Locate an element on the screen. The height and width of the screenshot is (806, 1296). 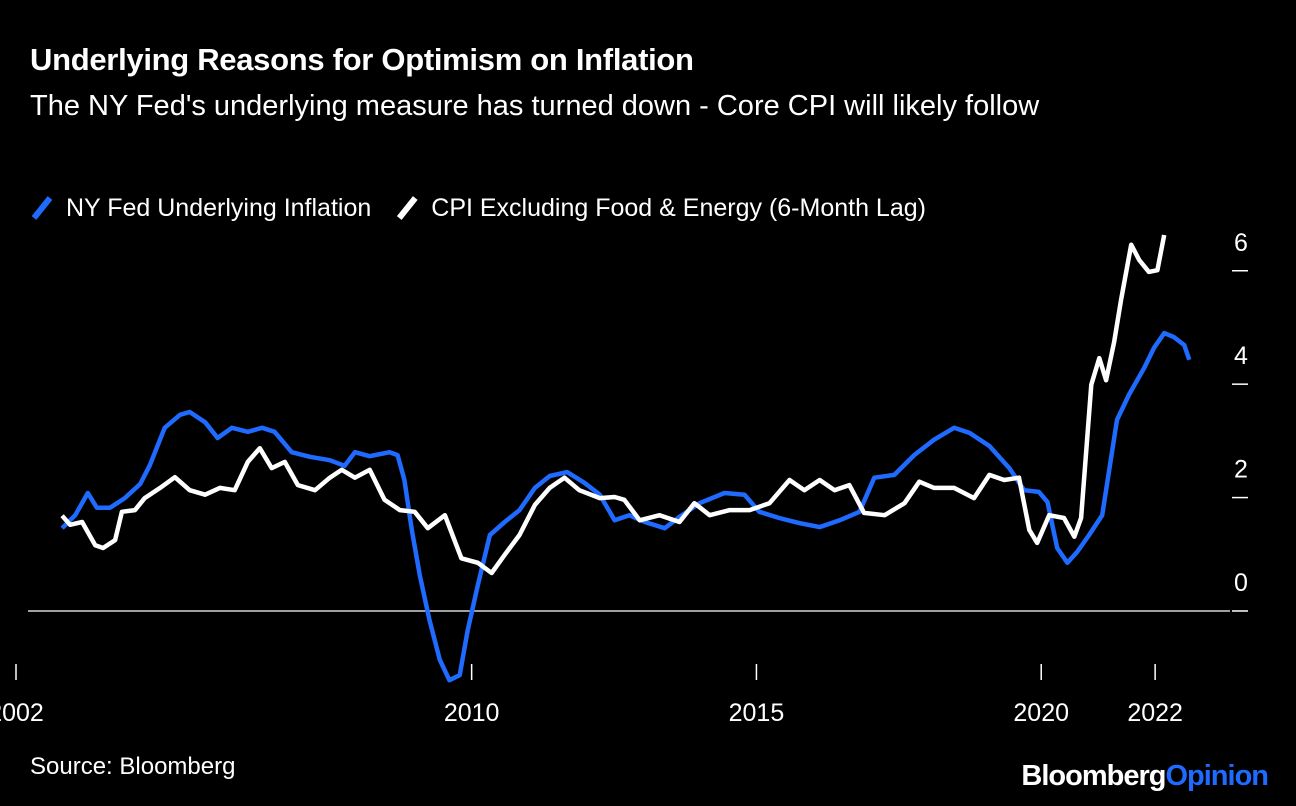
source-note: Source: Bloomberg is located at coordinates (133, 766).